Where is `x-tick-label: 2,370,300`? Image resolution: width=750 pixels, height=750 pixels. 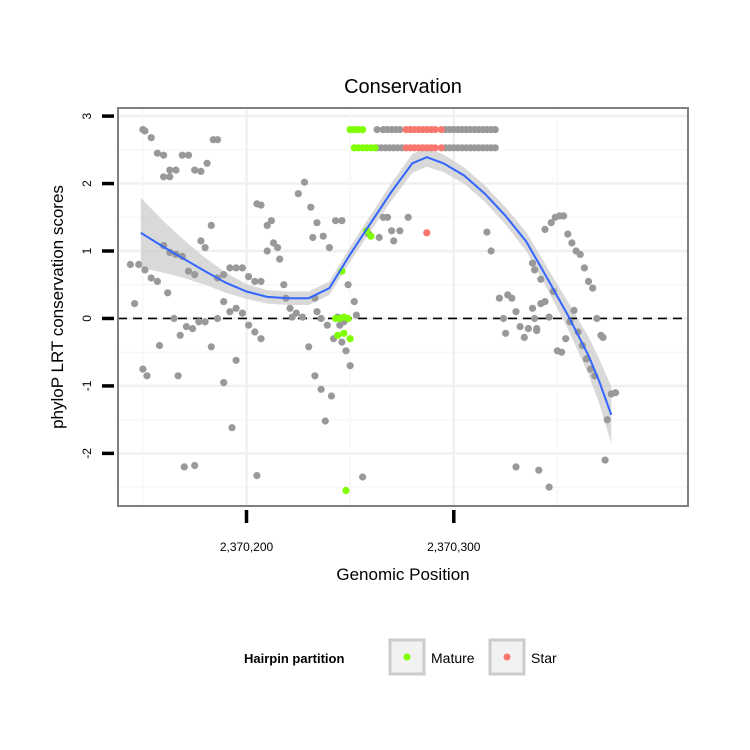 x-tick-label: 2,370,300 is located at coordinates (454, 547).